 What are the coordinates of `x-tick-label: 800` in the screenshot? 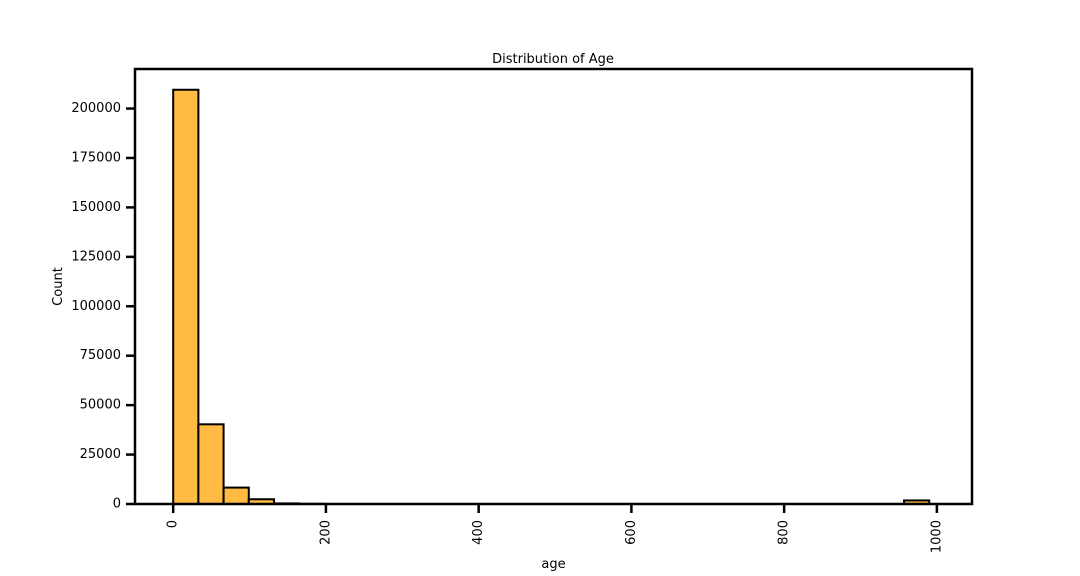 It's located at (784, 532).